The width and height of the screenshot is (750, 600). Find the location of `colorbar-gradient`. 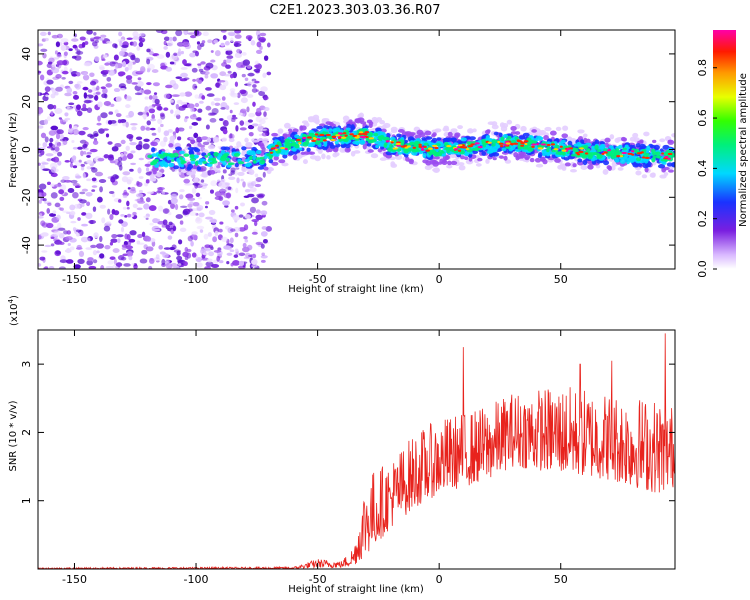

colorbar-gradient is located at coordinates (724, 149).